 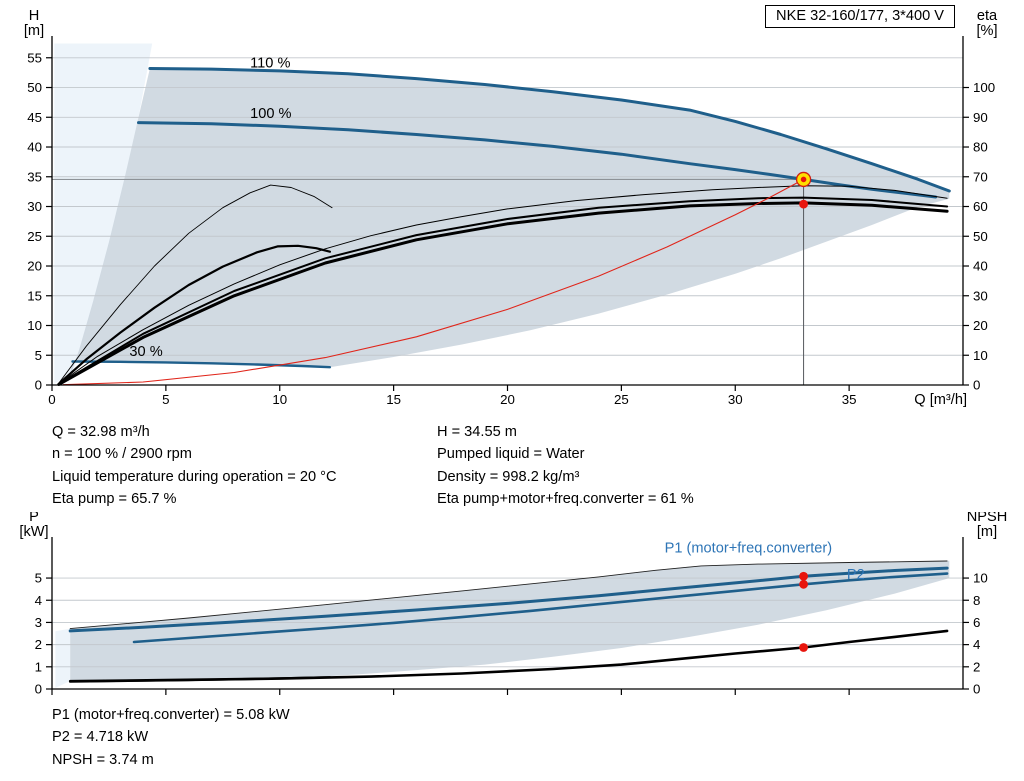 What do you see at coordinates (100, 737) in the screenshot?
I see `info-line: P2 = 4.718 kW` at bounding box center [100, 737].